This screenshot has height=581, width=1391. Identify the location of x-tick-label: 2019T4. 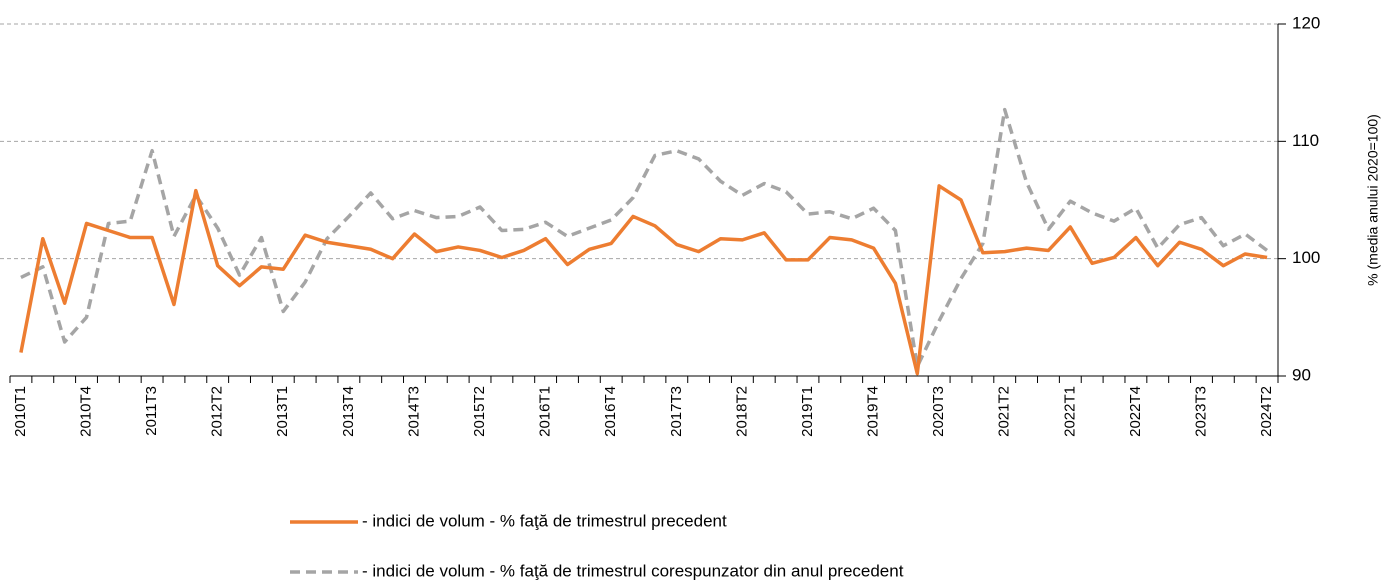
(873, 411).